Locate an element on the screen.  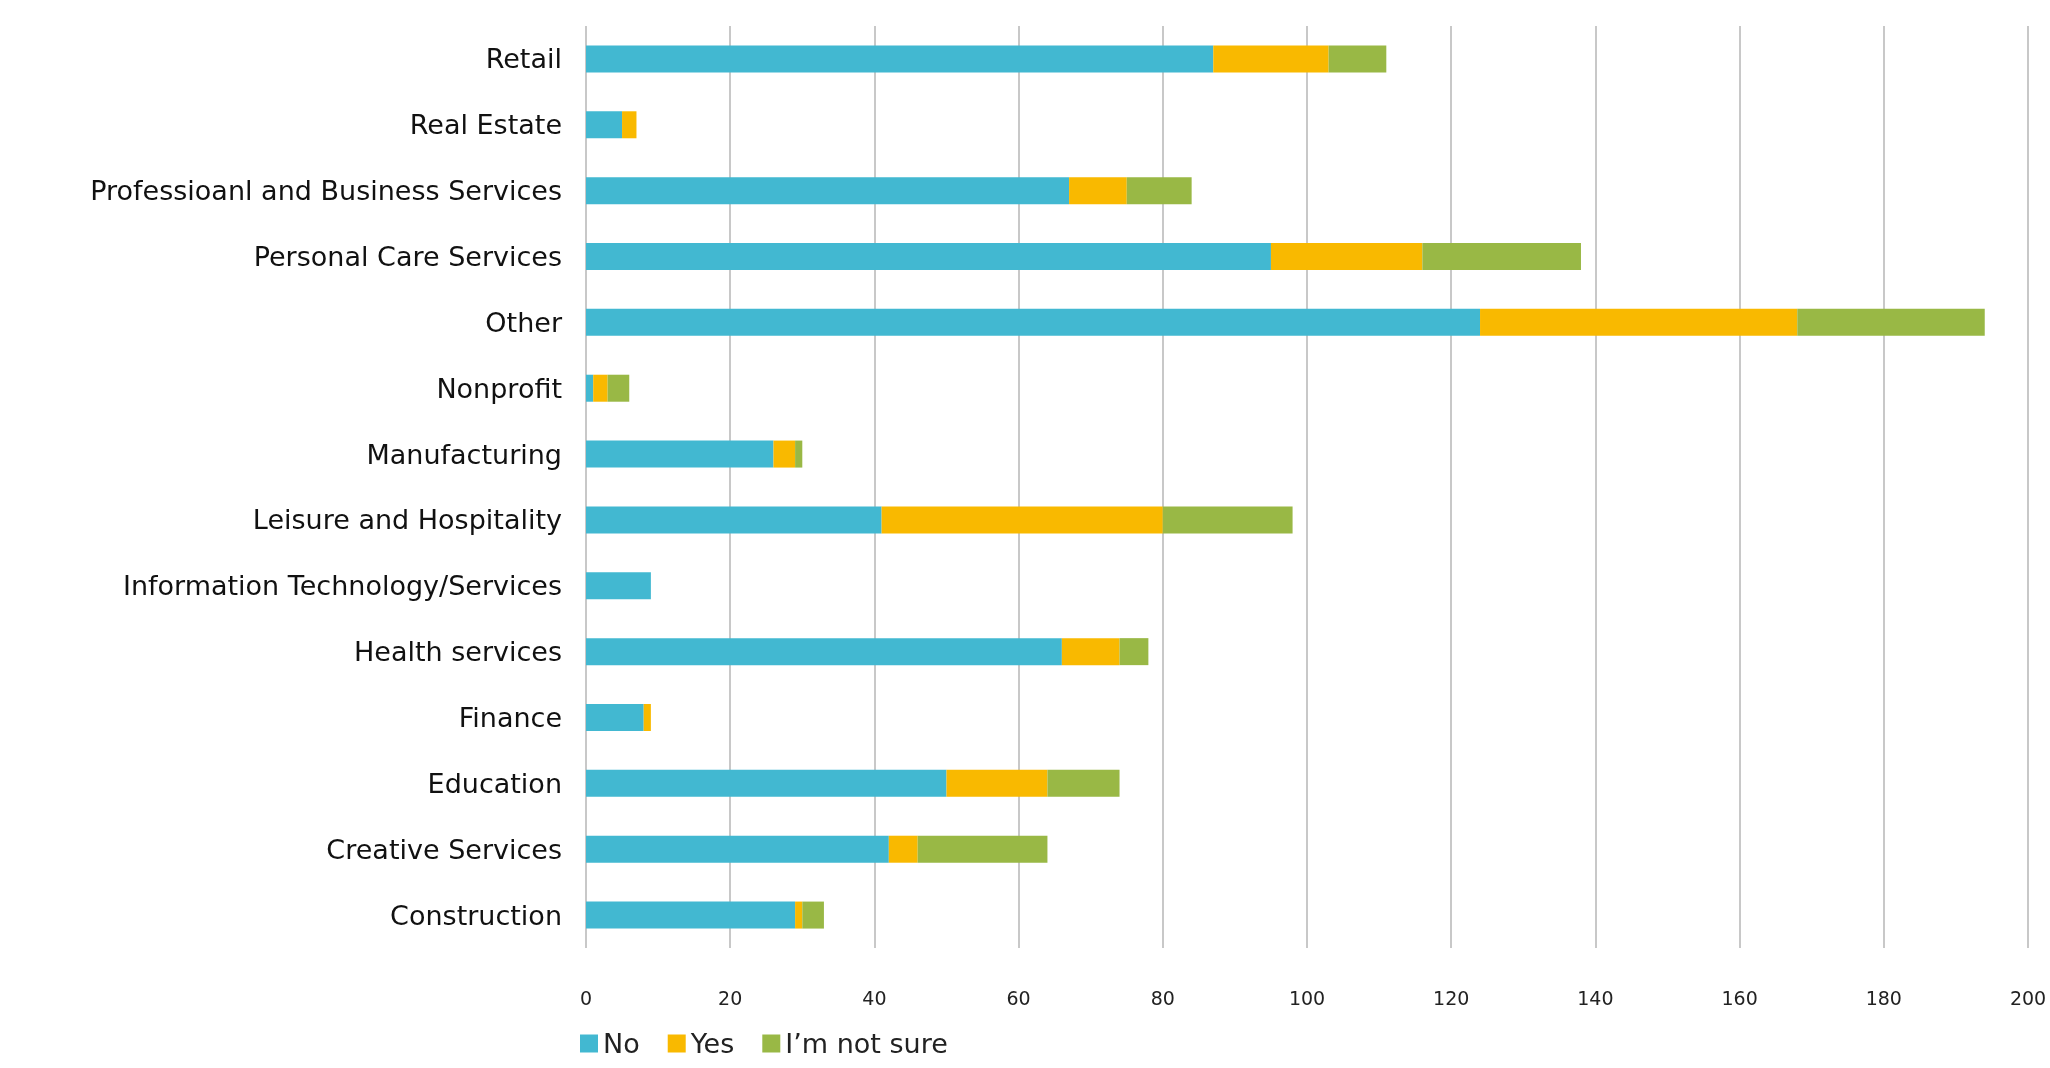
x-tick-label: 40 is located at coordinates (874, 997).